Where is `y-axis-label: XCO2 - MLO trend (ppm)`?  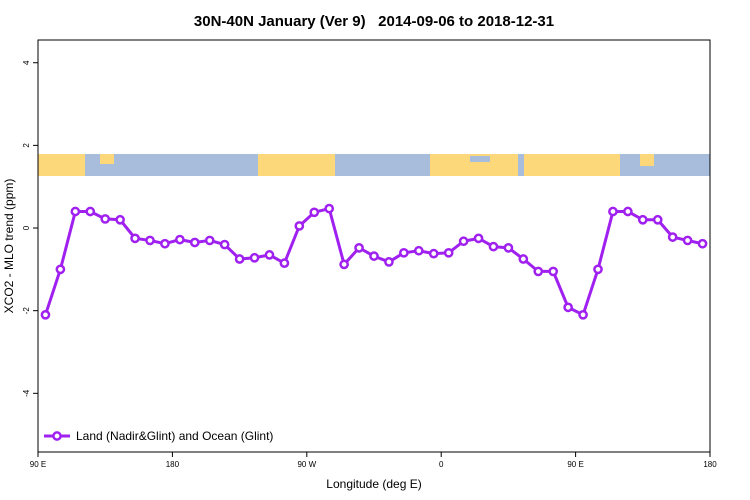 y-axis-label: XCO2 - MLO trend (ppm) is located at coordinates (9, 246).